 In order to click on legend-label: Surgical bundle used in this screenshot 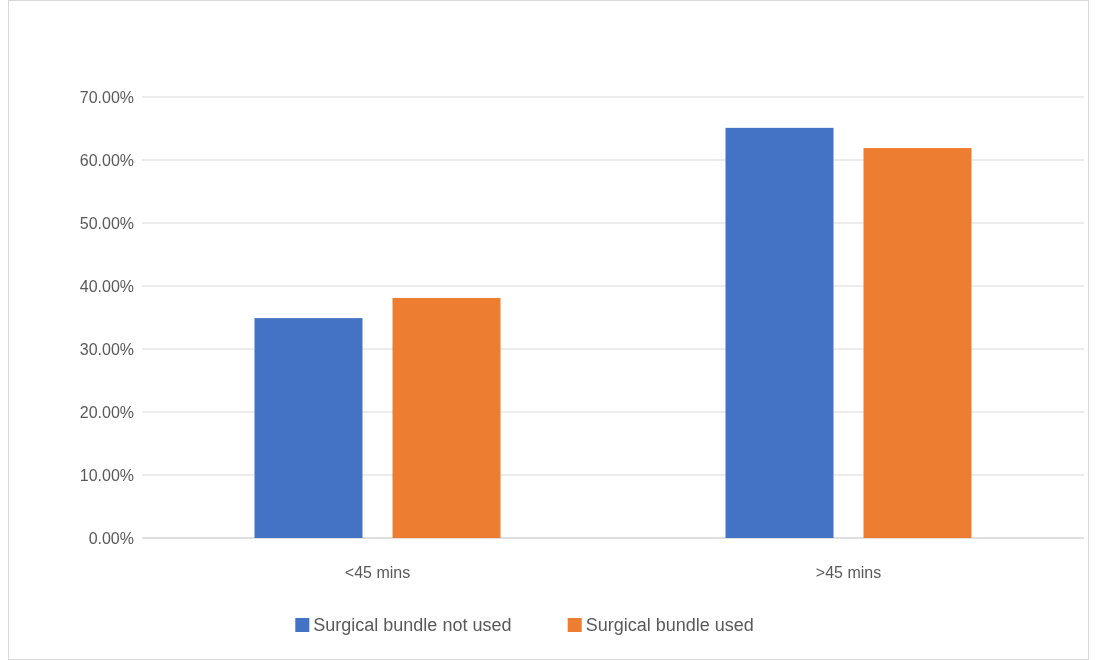, I will do `click(669, 625)`.